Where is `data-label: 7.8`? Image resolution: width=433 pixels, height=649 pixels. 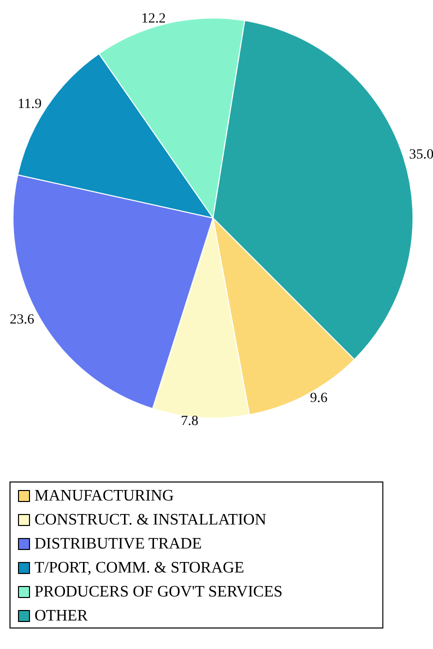 data-label: 7.8 is located at coordinates (189, 422).